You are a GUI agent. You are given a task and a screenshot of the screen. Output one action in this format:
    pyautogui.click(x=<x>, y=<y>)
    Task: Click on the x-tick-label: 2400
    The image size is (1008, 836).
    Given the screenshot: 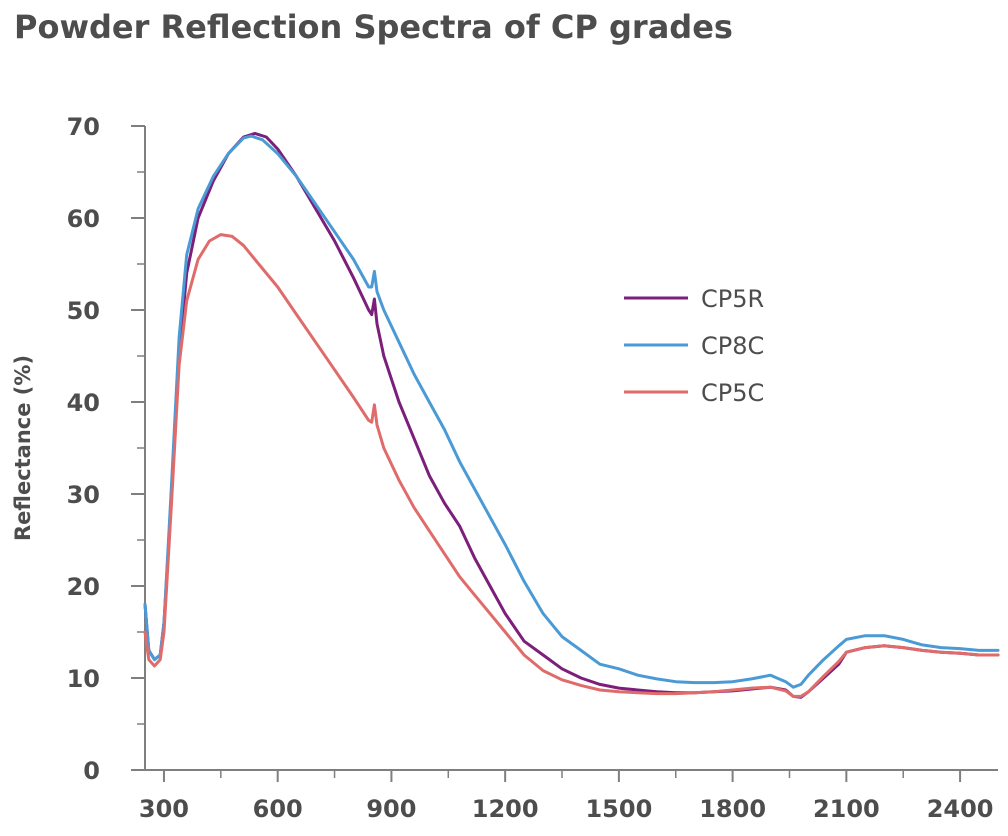 What is the action you would take?
    pyautogui.click(x=960, y=809)
    